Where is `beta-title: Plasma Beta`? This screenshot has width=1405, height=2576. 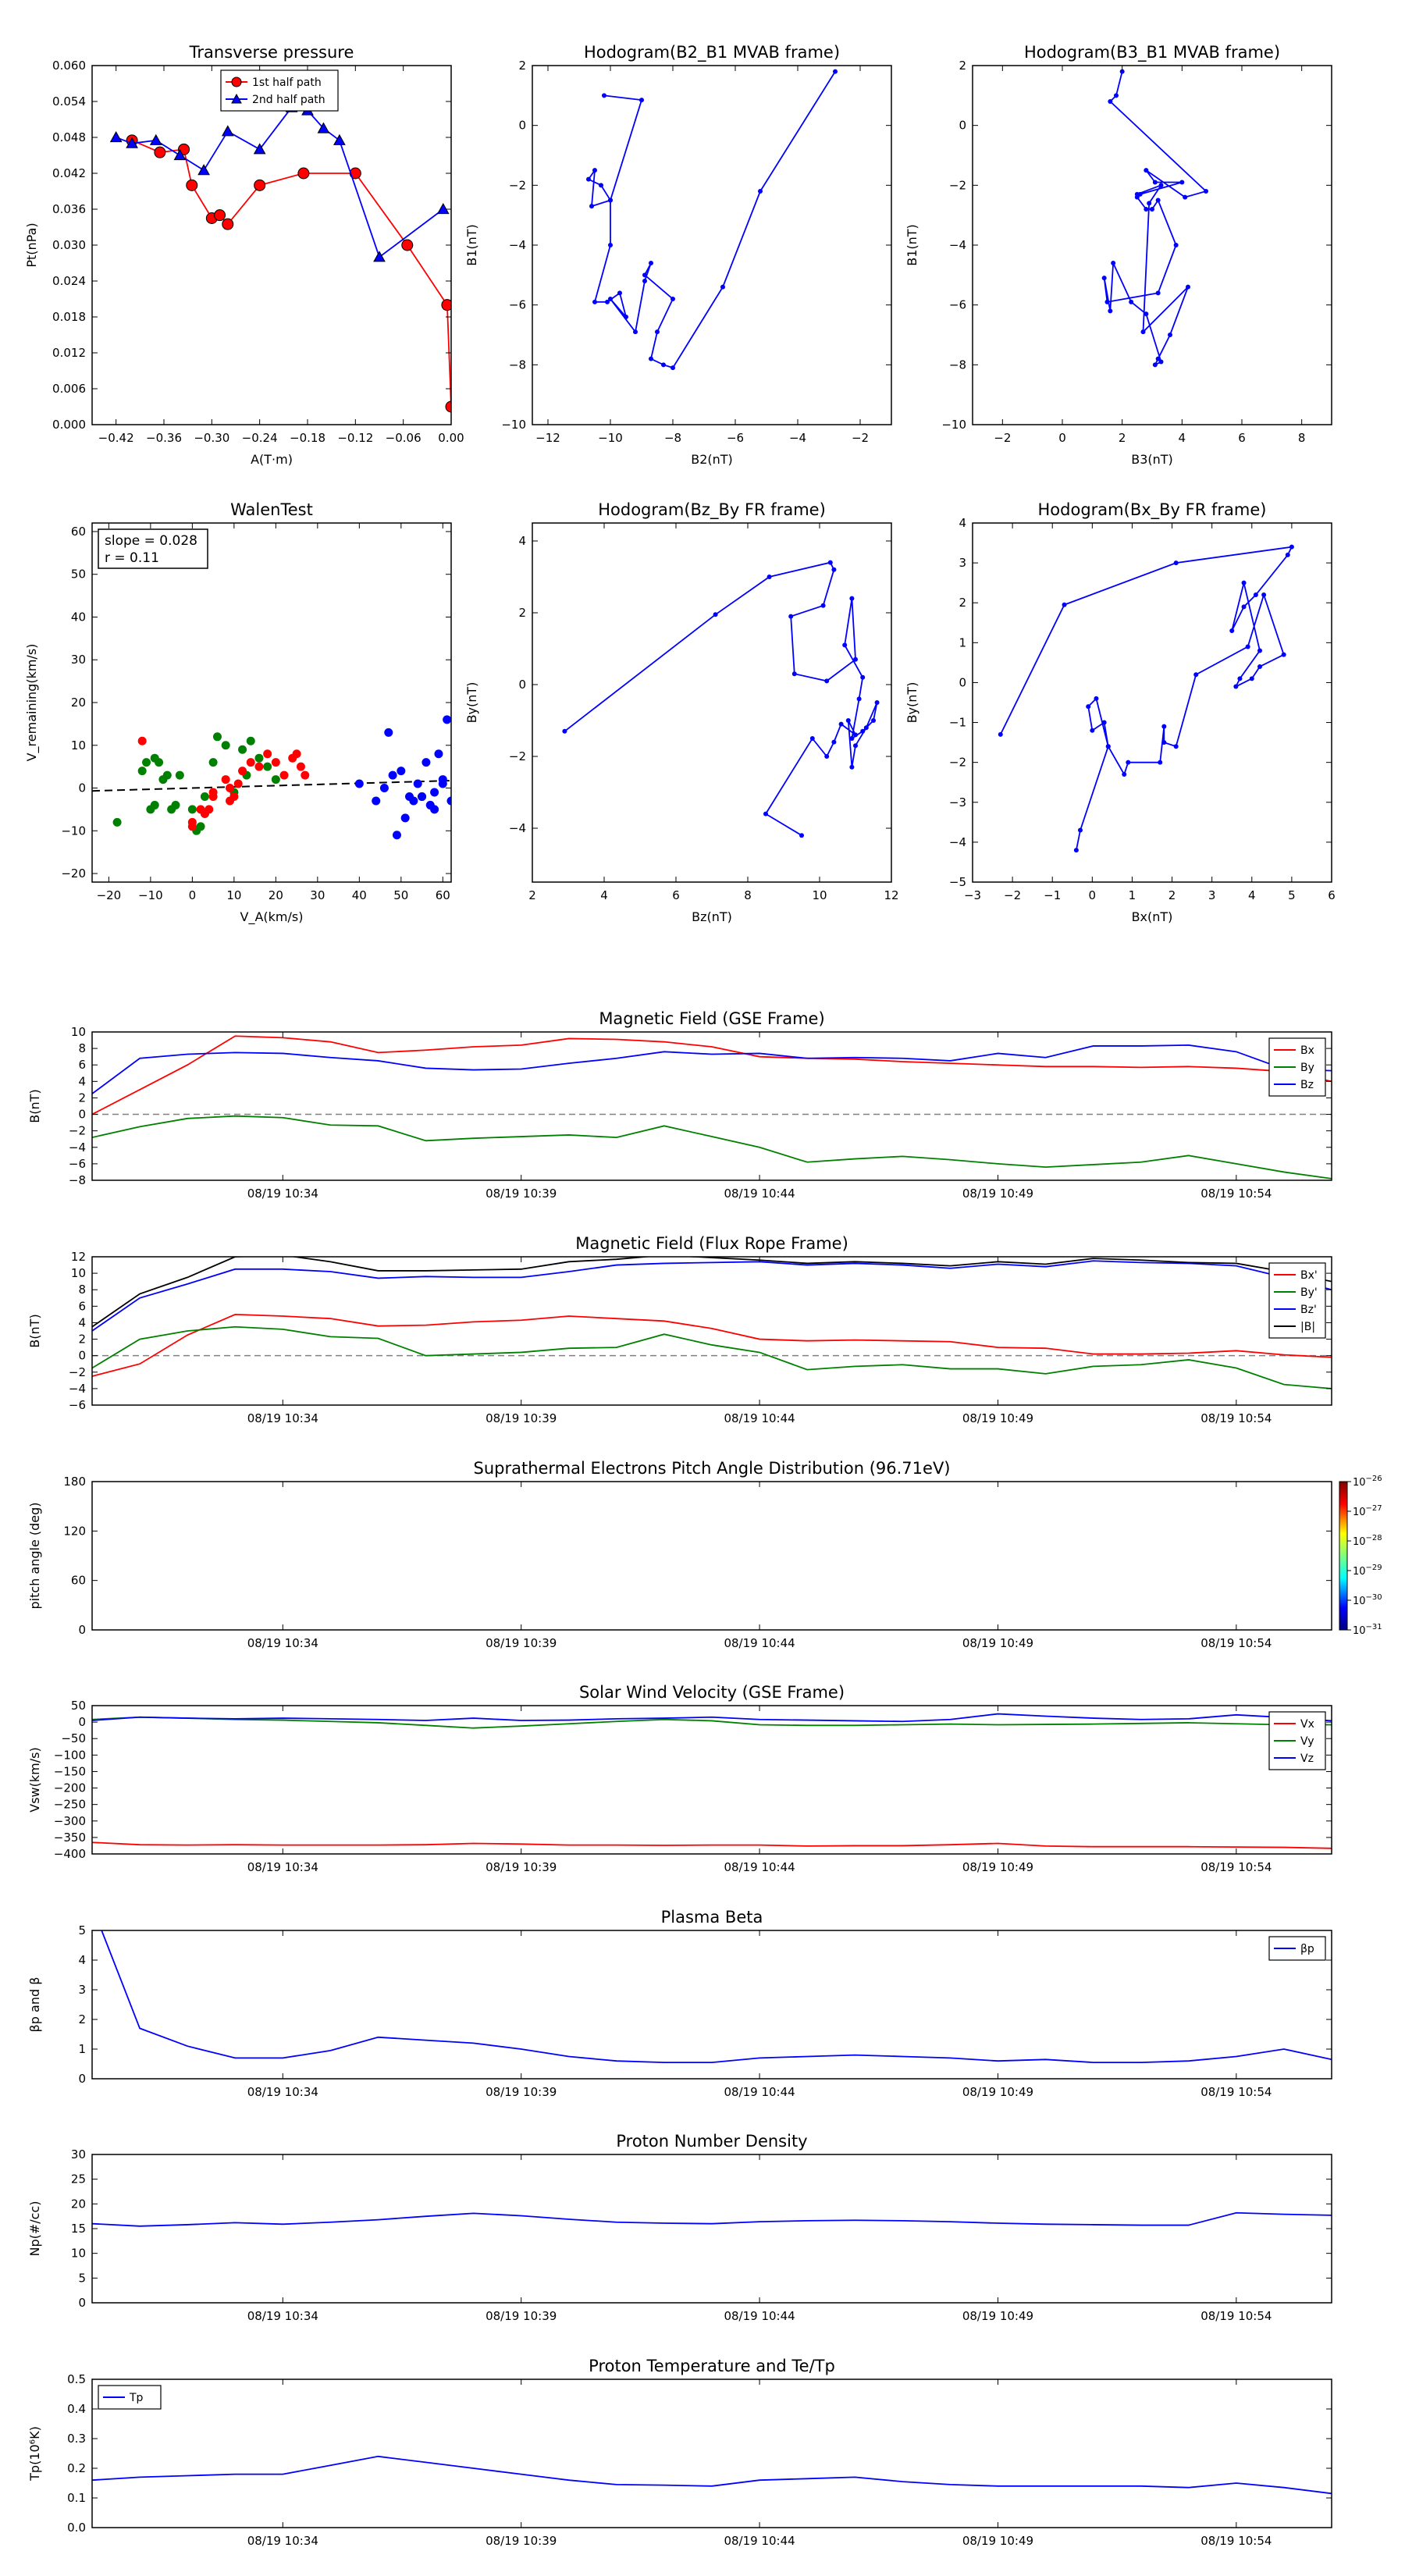 beta-title: Plasma Beta is located at coordinates (712, 1917).